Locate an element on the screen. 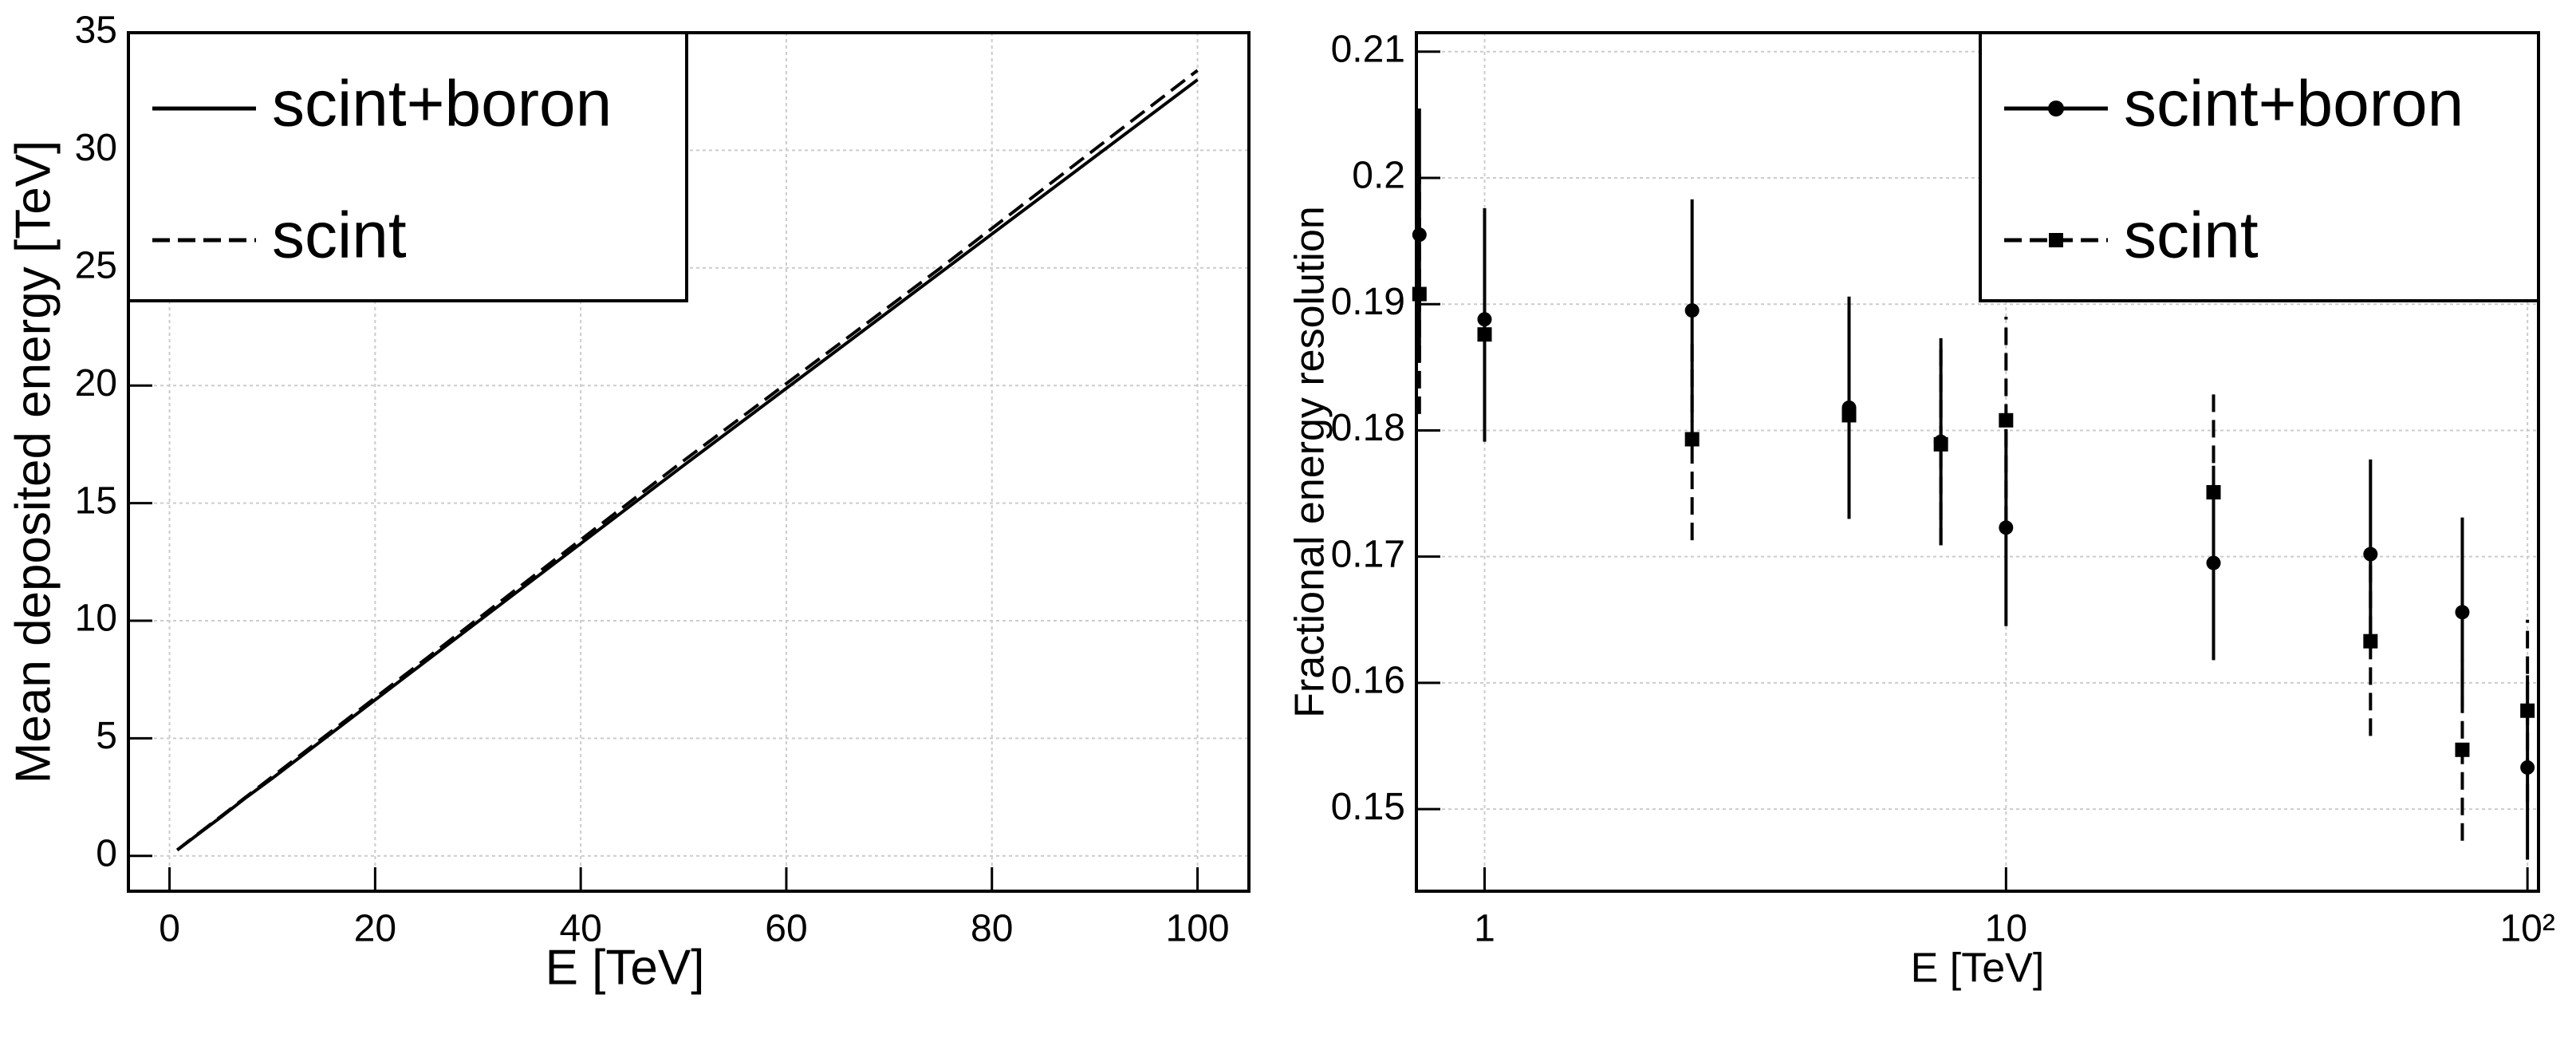 The image size is (2576, 1038). y-tick-label: 20 is located at coordinates (96, 383).